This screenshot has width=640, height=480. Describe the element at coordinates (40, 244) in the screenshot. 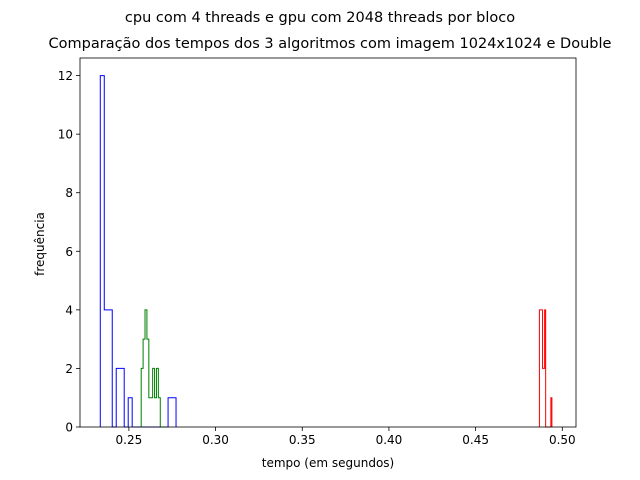

I see `y-axis-label: frequência` at that location.